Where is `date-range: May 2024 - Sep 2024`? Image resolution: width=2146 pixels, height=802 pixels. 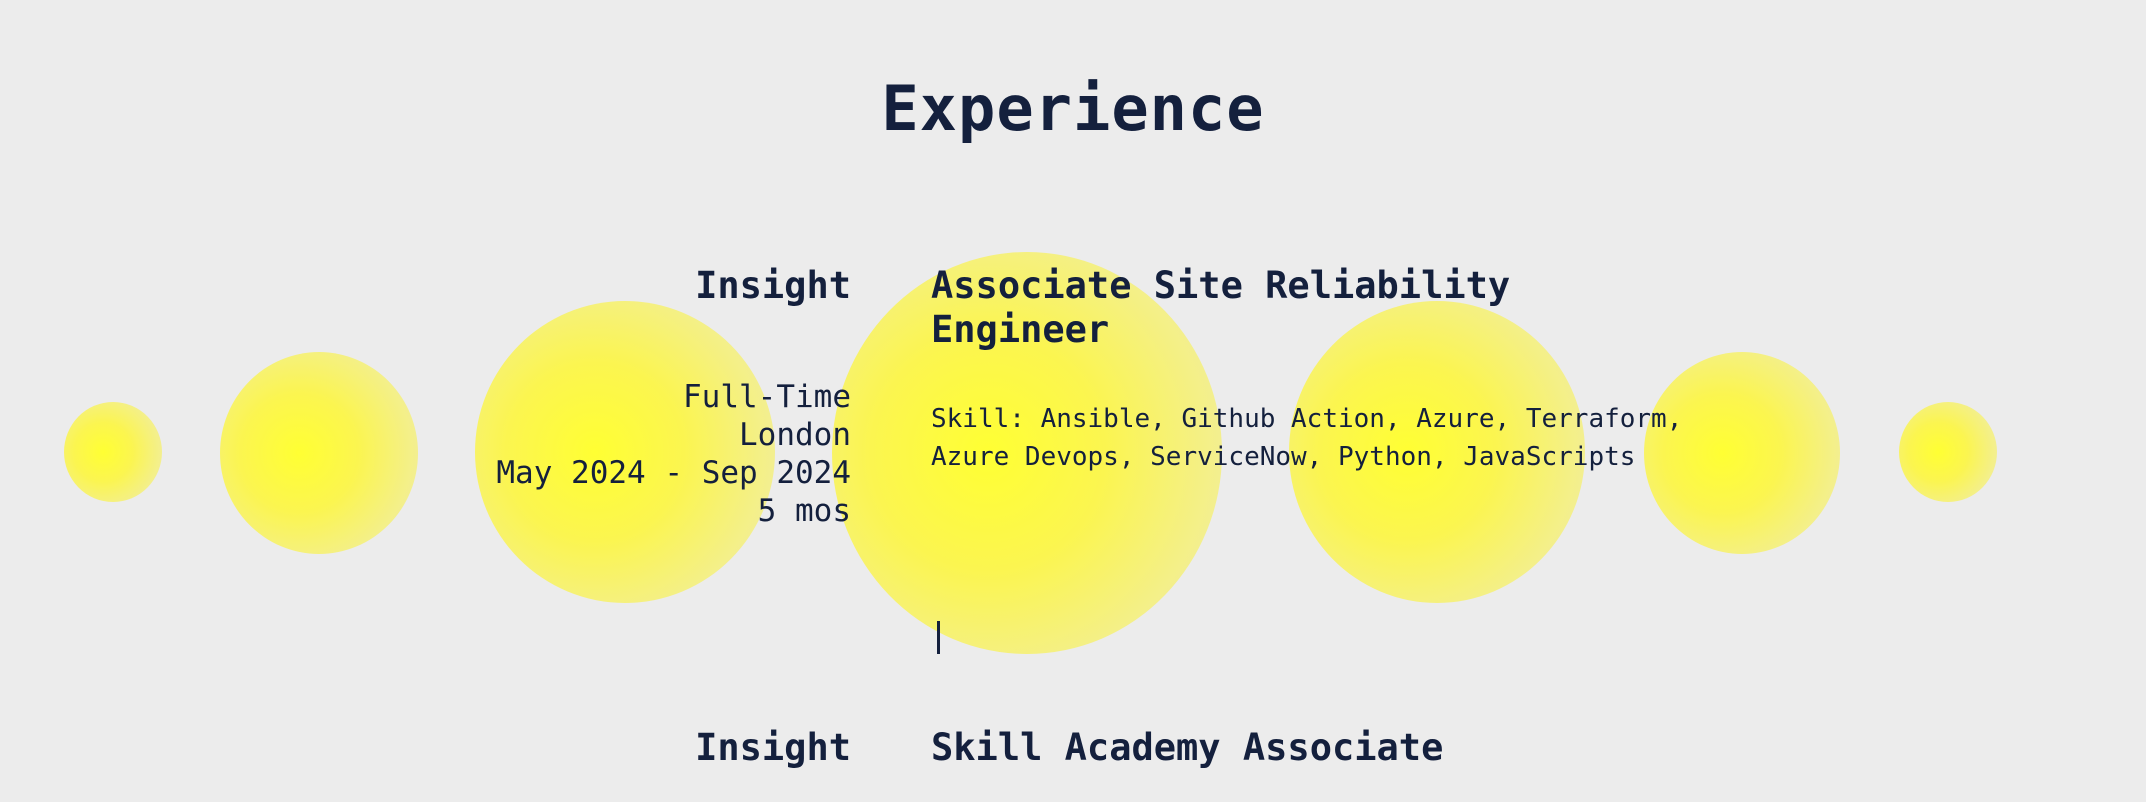
date-range: May 2024 - Sep 2024 is located at coordinates (673, 473).